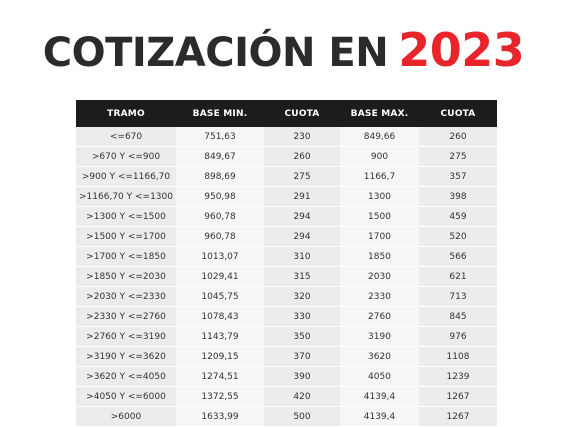  Describe the element at coordinates (458, 137) in the screenshot. I see `cell-cuota-max: 260` at that location.